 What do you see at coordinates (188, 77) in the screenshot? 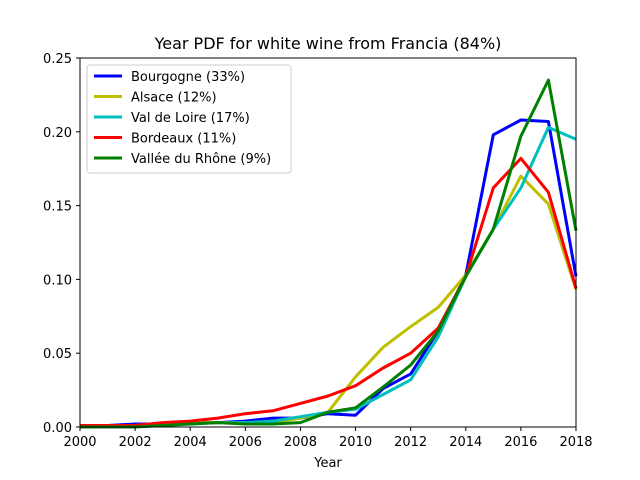
I see `legend-label: Bourgogne (33%)` at bounding box center [188, 77].